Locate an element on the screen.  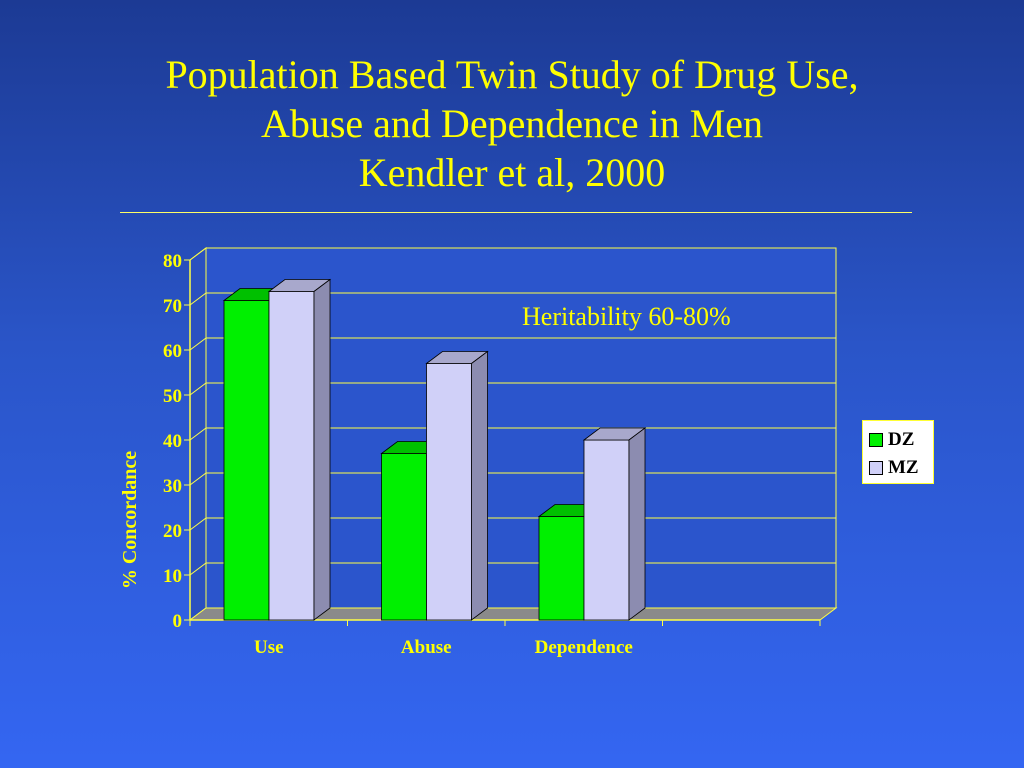
x-tick-label: Use is located at coordinates (269, 647).